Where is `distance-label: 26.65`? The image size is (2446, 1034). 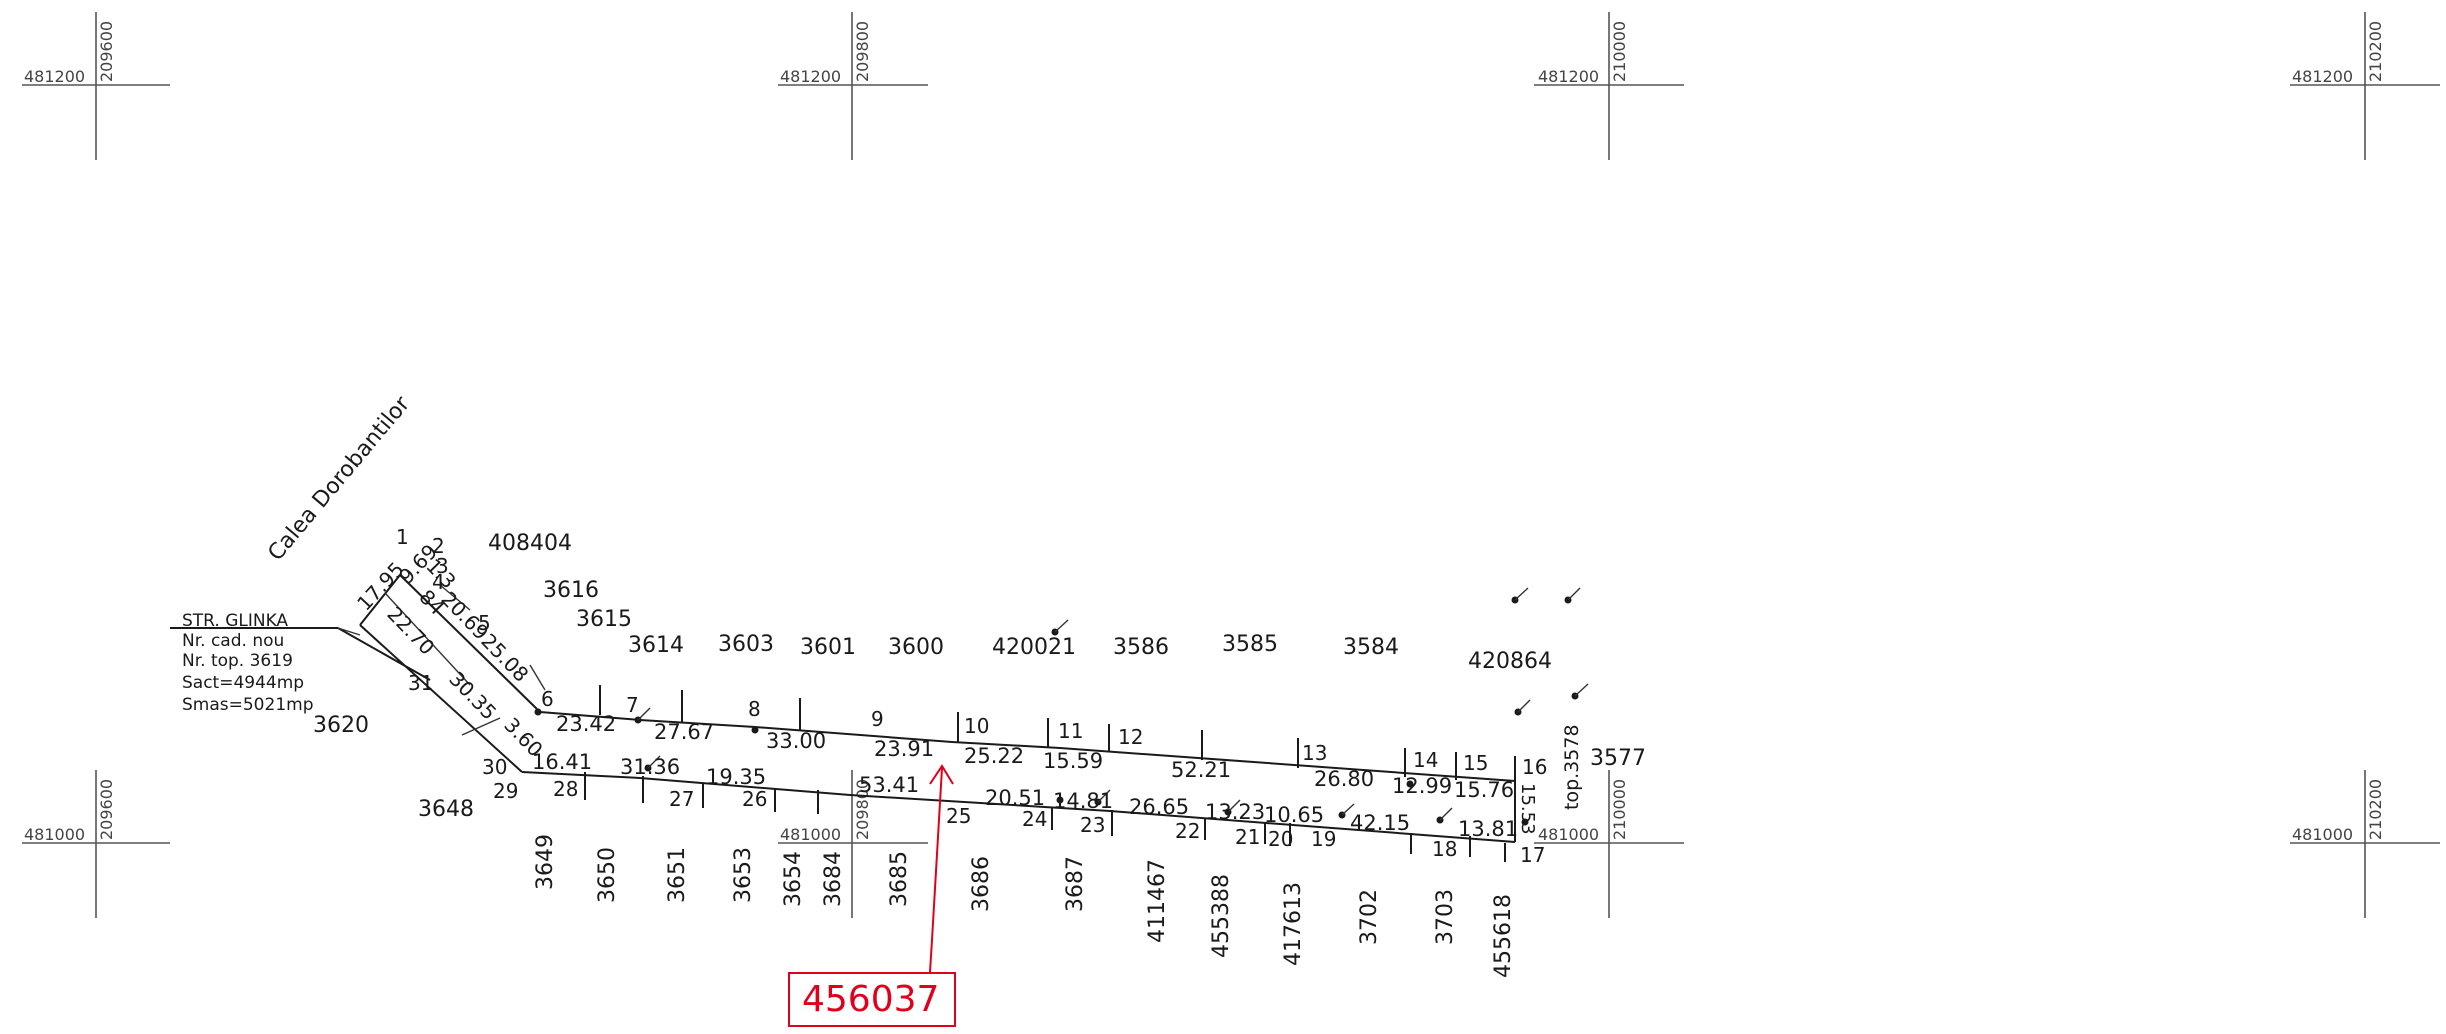
distance-label: 26.65 is located at coordinates (1159, 807).